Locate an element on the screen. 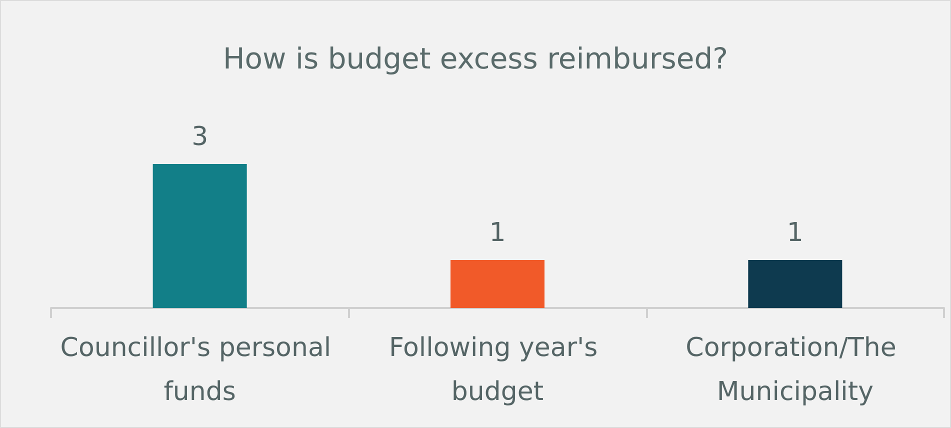 Image resolution: width=951 pixels, height=428 pixels. chart-title: How is budget excess reimbursed? is located at coordinates (475, 59).